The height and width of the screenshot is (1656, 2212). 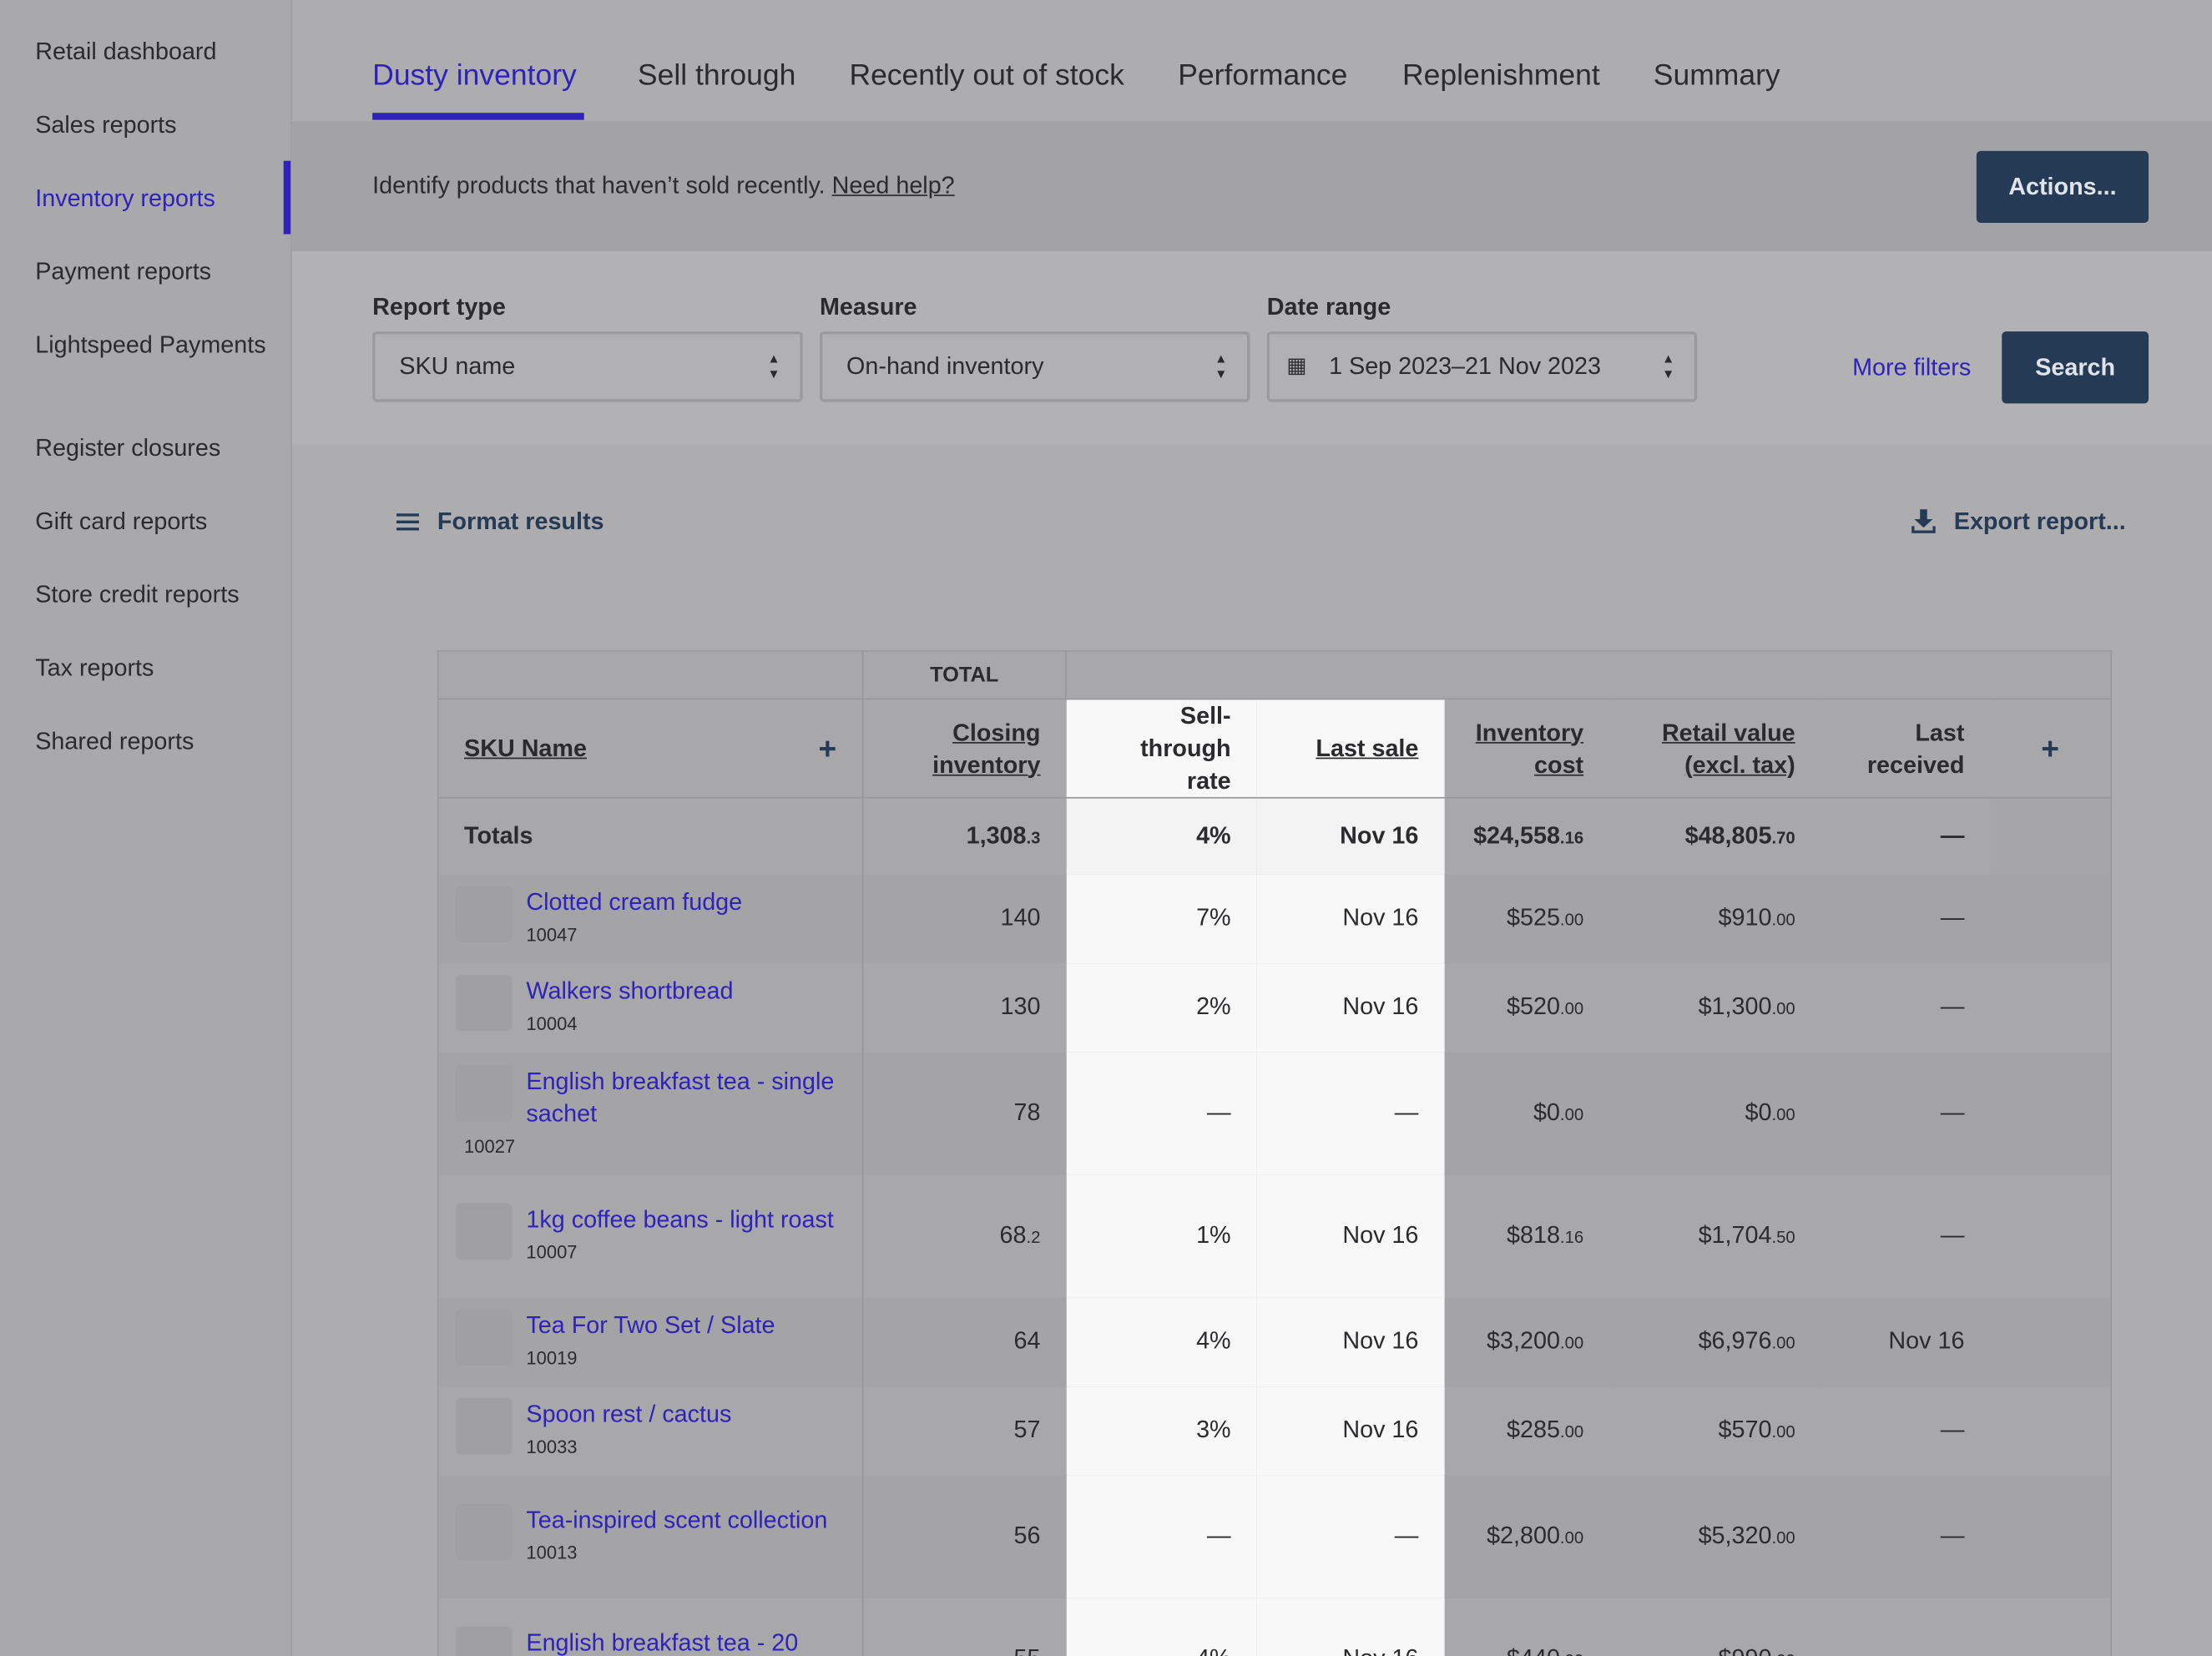 What do you see at coordinates (1912, 367) in the screenshot?
I see `more-filters: More filters` at bounding box center [1912, 367].